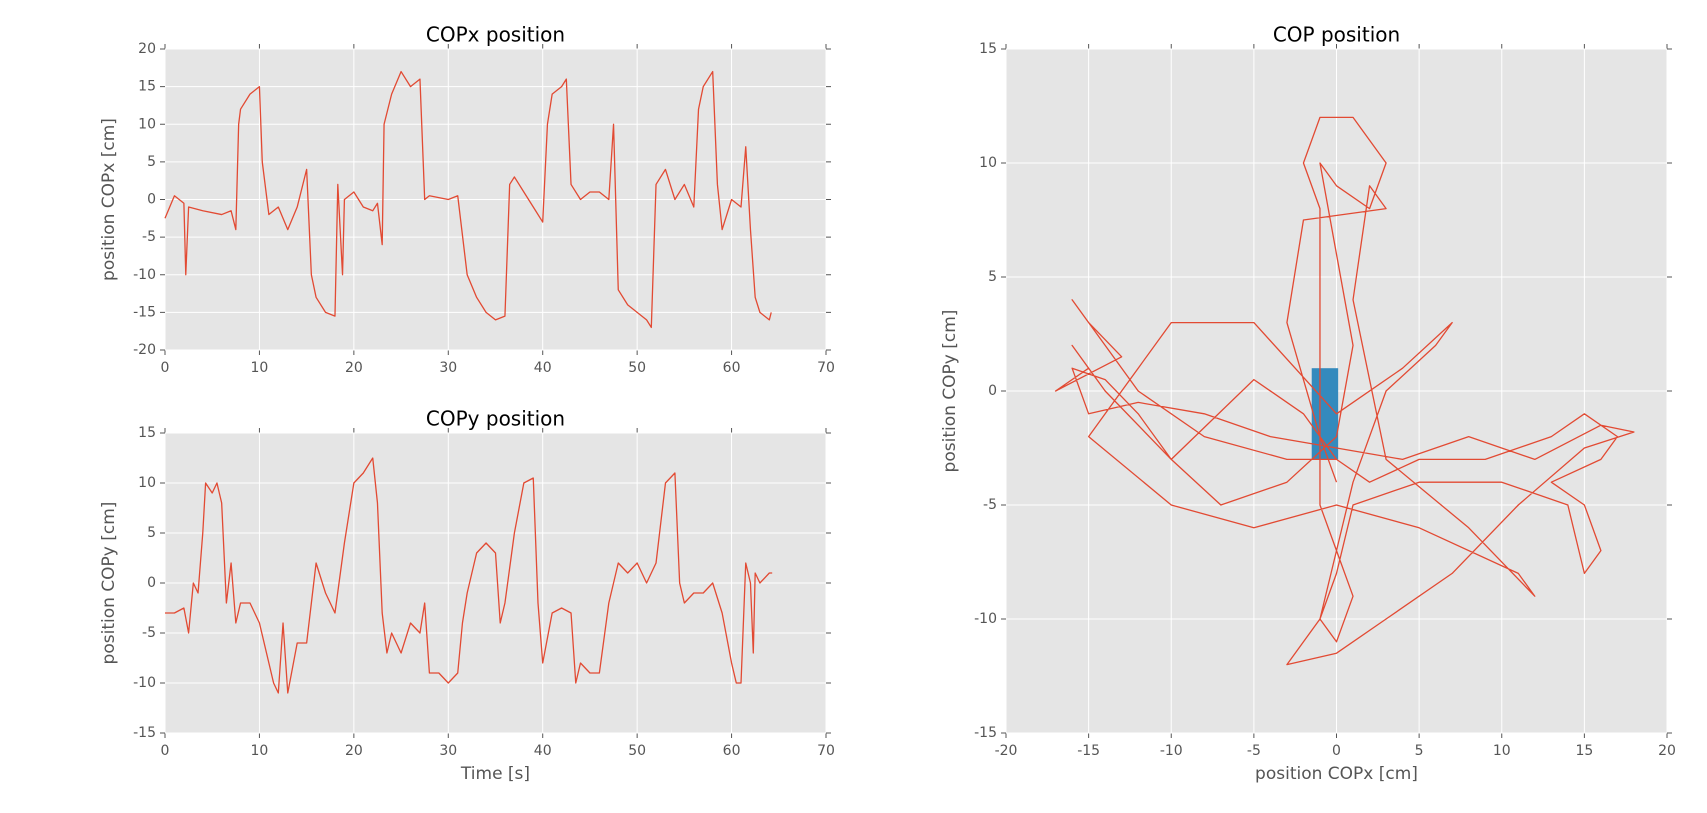 The image size is (1707, 813). What do you see at coordinates (495, 419) in the screenshot?
I see `chart-title: COPy position` at bounding box center [495, 419].